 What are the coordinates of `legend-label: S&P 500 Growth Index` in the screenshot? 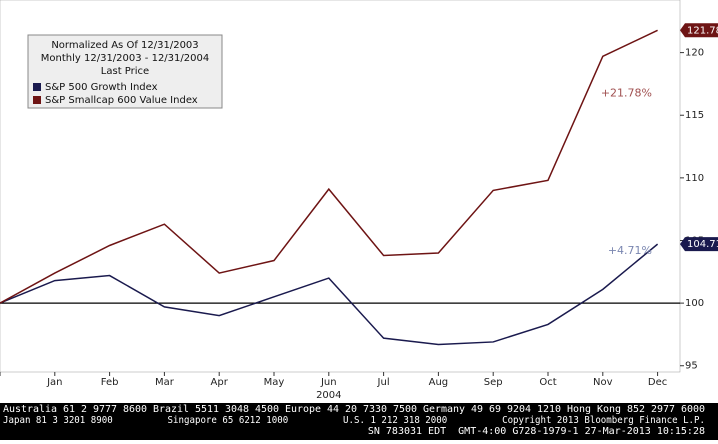 It's located at (101, 87).